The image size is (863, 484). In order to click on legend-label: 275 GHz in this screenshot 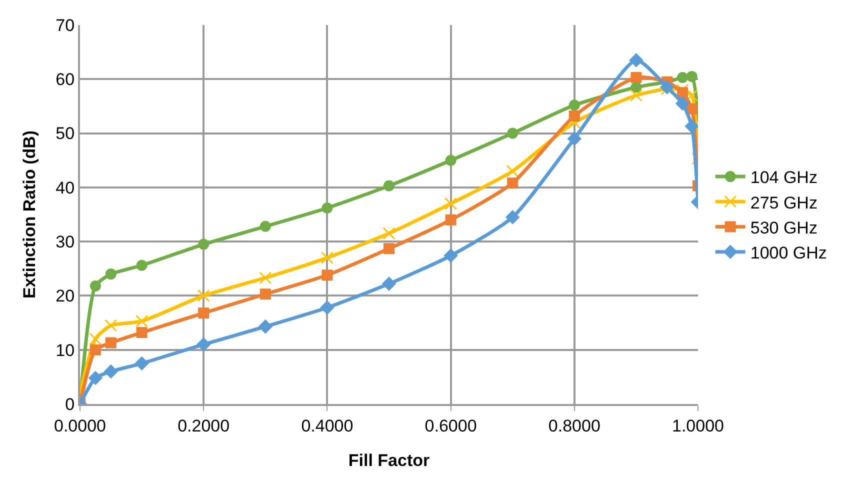, I will do `click(784, 202)`.